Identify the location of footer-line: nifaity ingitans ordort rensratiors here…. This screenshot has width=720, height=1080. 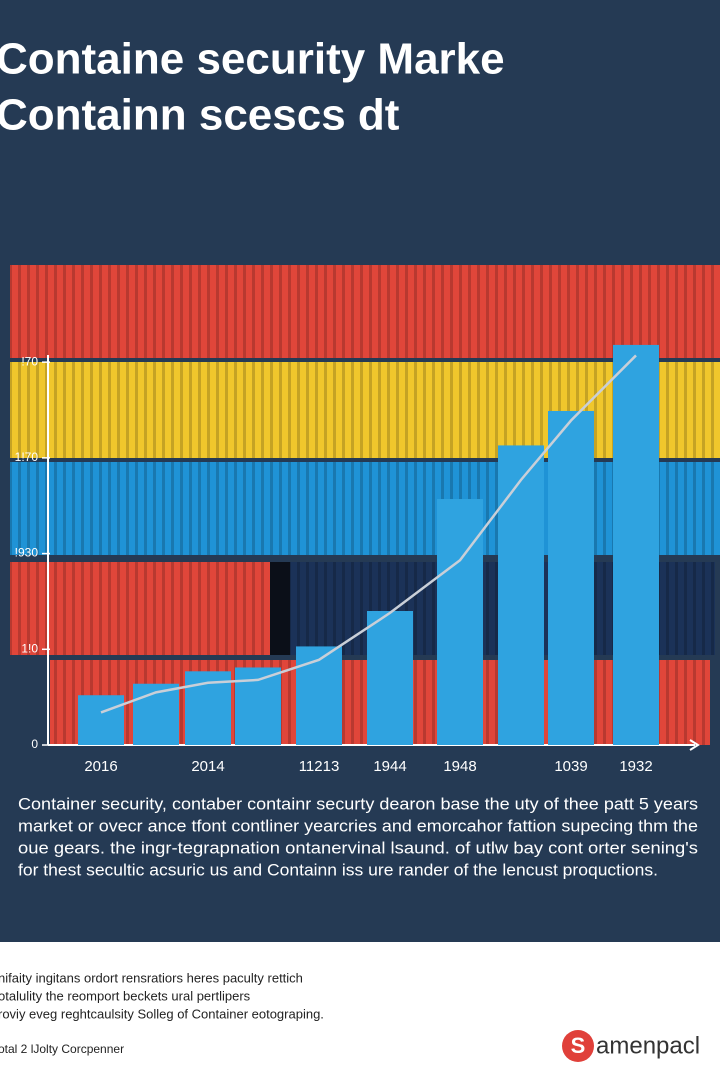
(151, 977).